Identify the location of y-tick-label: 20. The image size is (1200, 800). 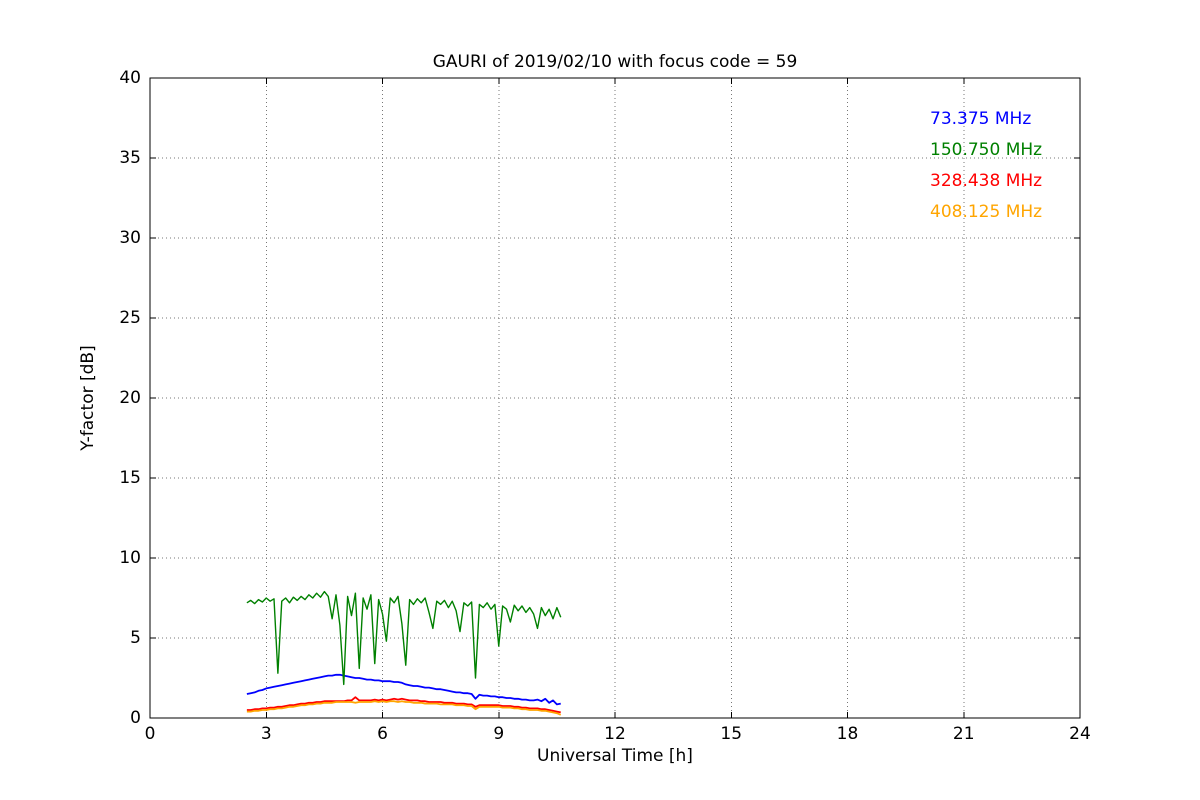
(130, 398).